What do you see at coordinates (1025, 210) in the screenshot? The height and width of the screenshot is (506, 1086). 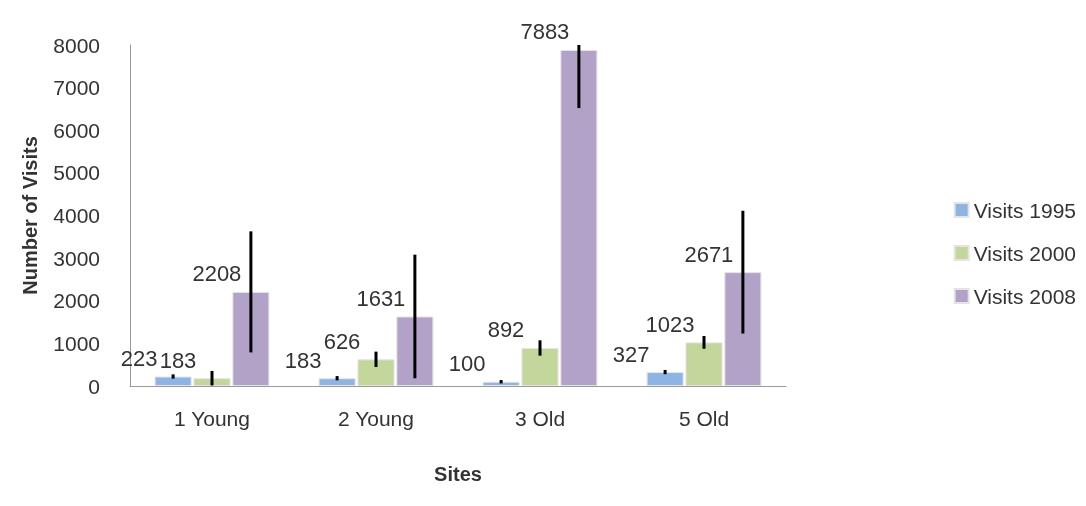 I see `legend-label: Visits 1995` at bounding box center [1025, 210].